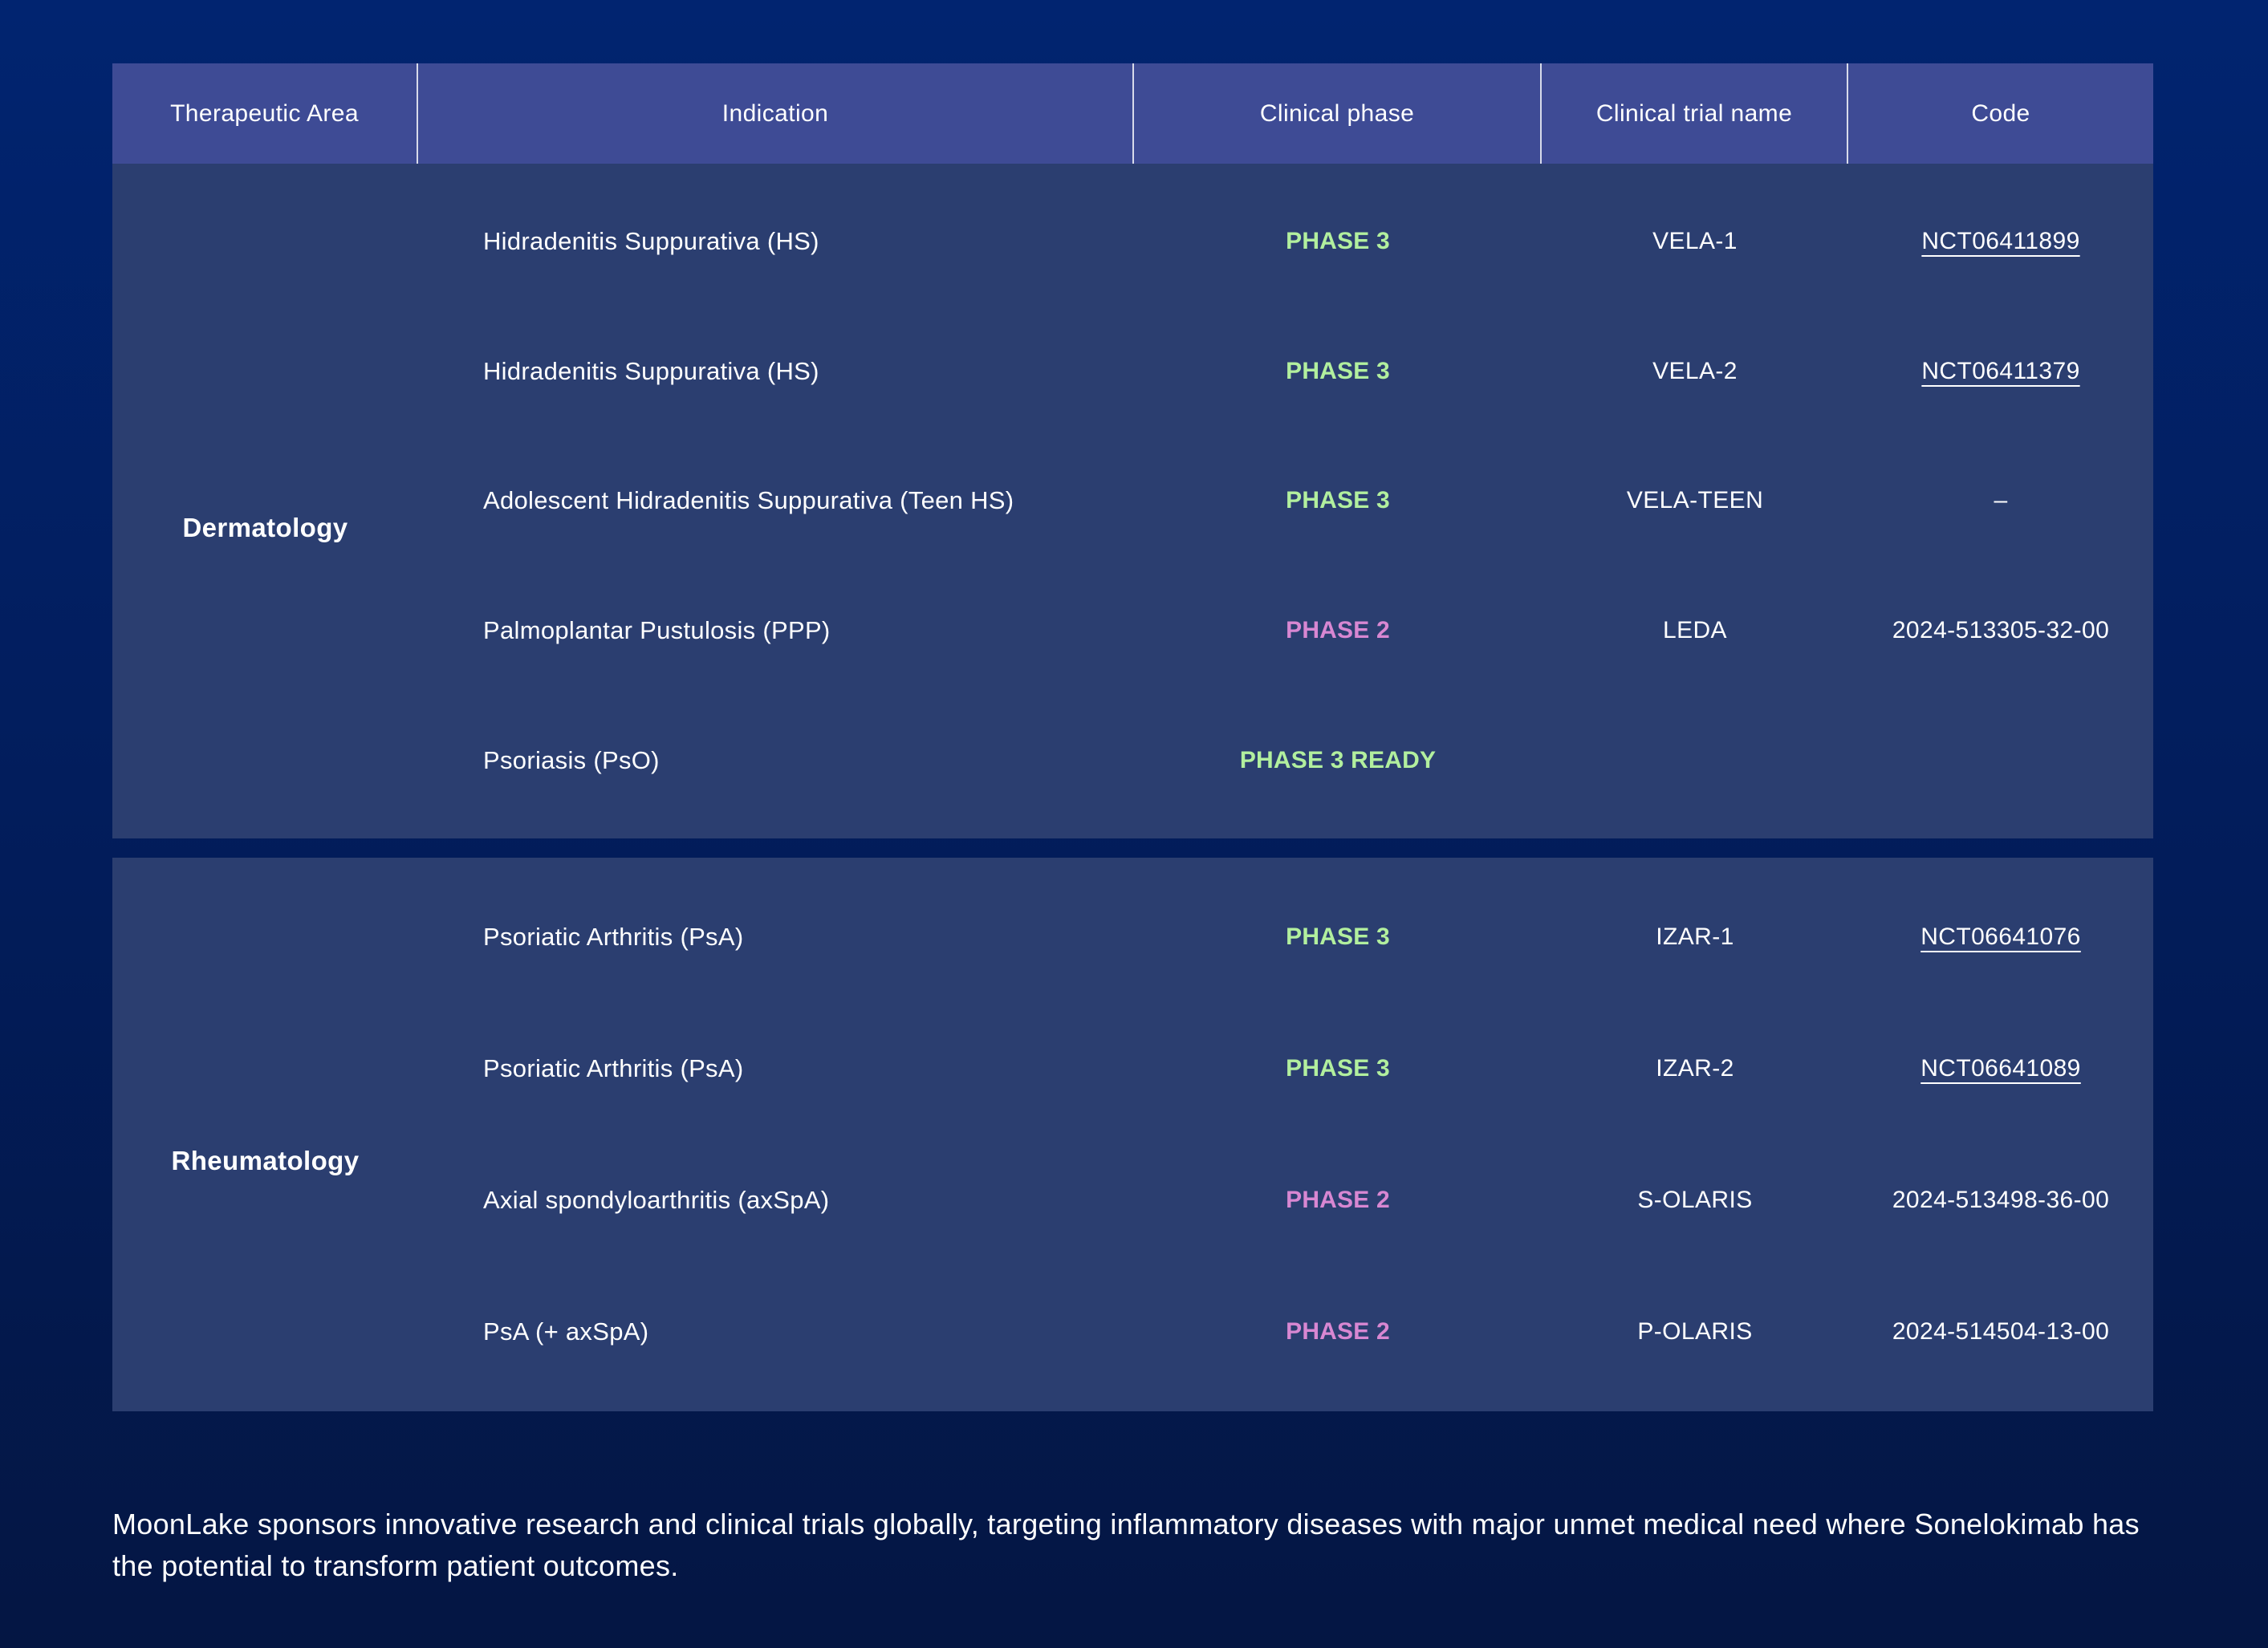 The width and height of the screenshot is (2268, 1648). I want to click on code-cell: NCT06411899, so click(2001, 241).